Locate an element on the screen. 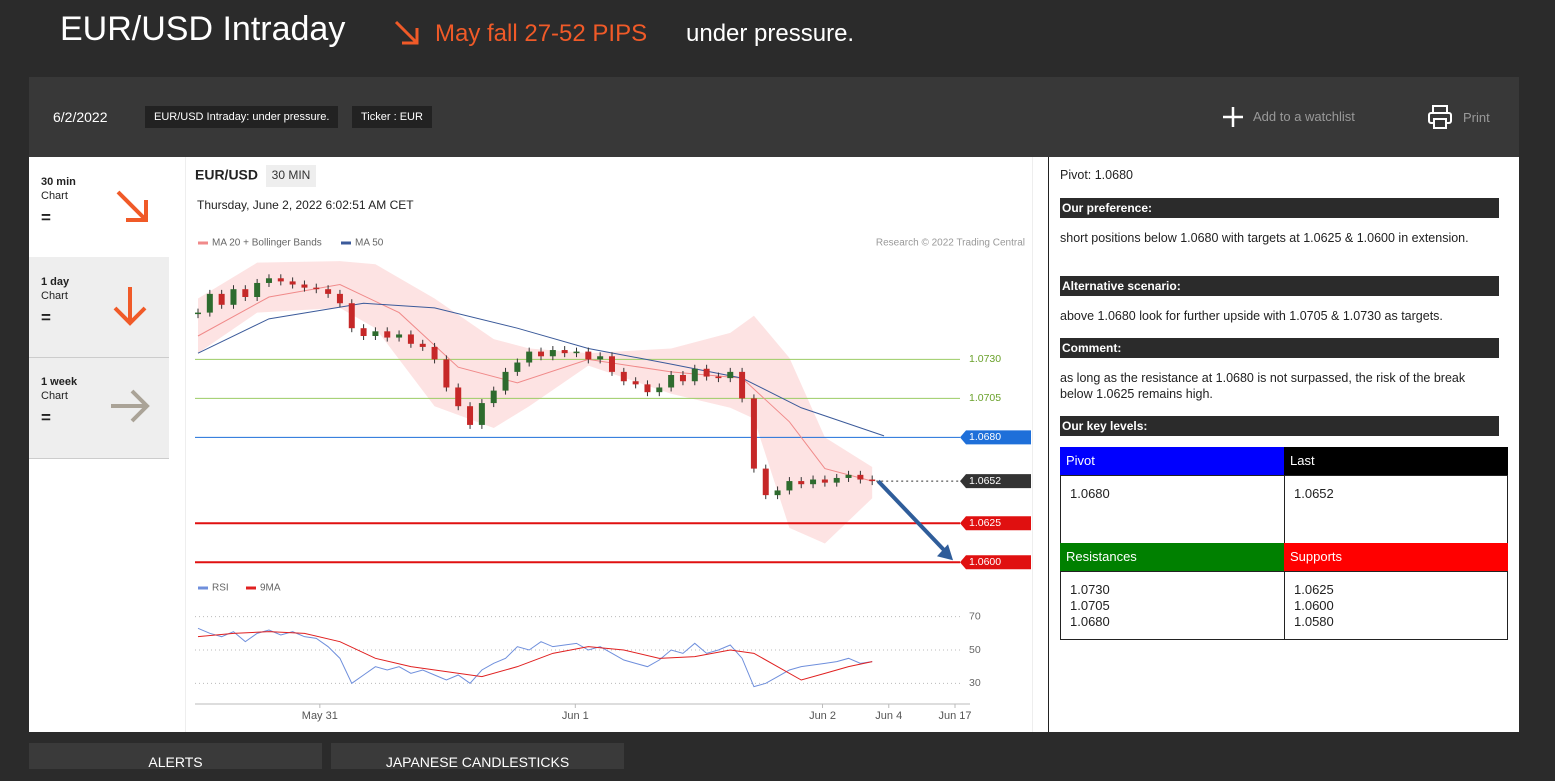 The image size is (1555, 781). tag: EUR/USD Intraday: under pressure. is located at coordinates (242, 117).